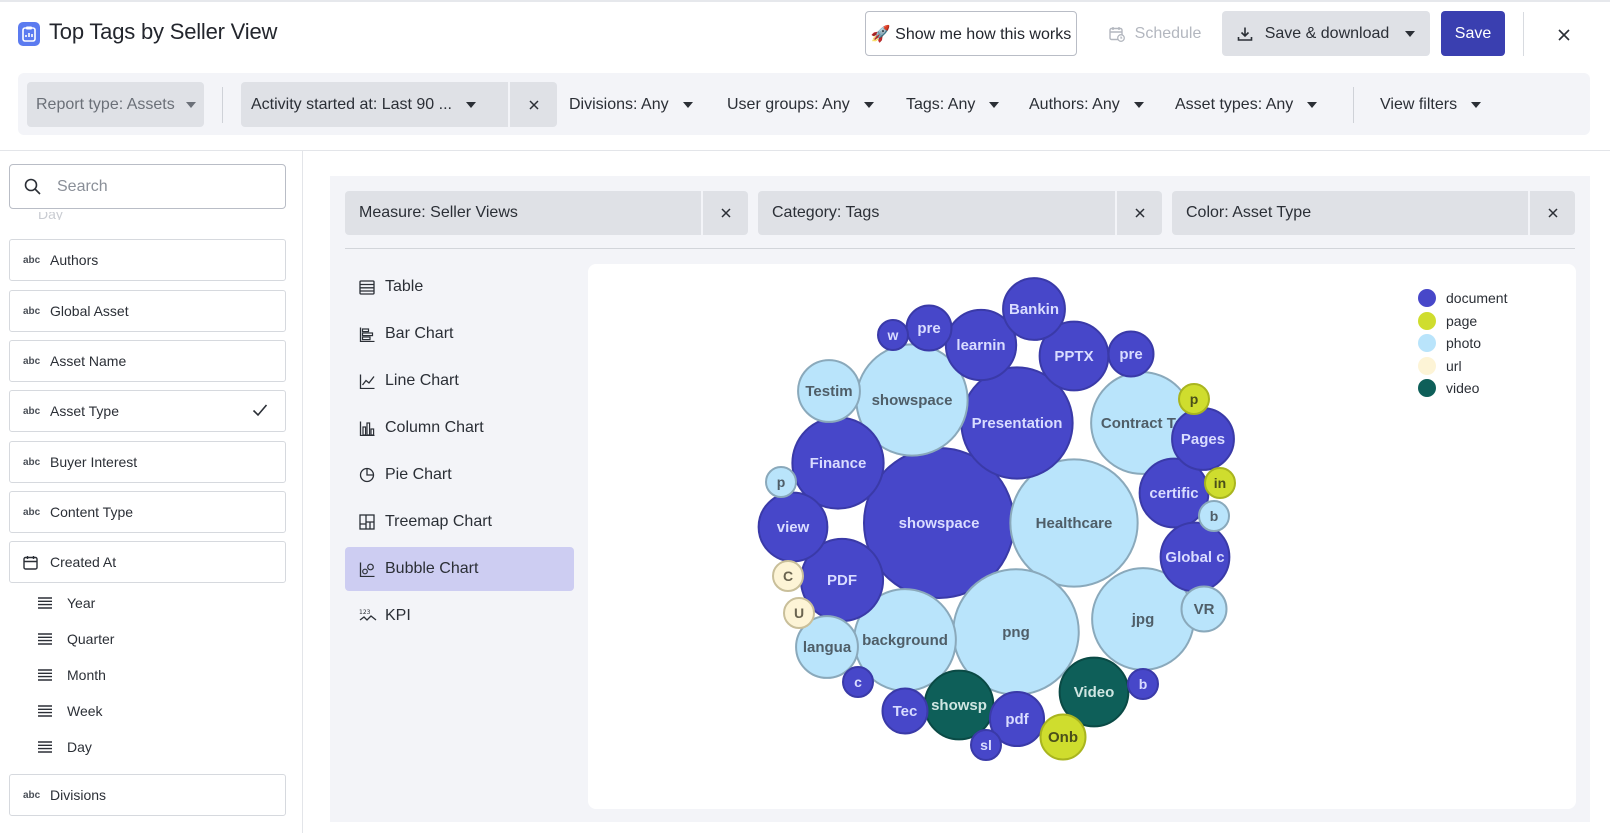  I want to click on asset-types-filter: Asset types: Any, so click(1246, 104).